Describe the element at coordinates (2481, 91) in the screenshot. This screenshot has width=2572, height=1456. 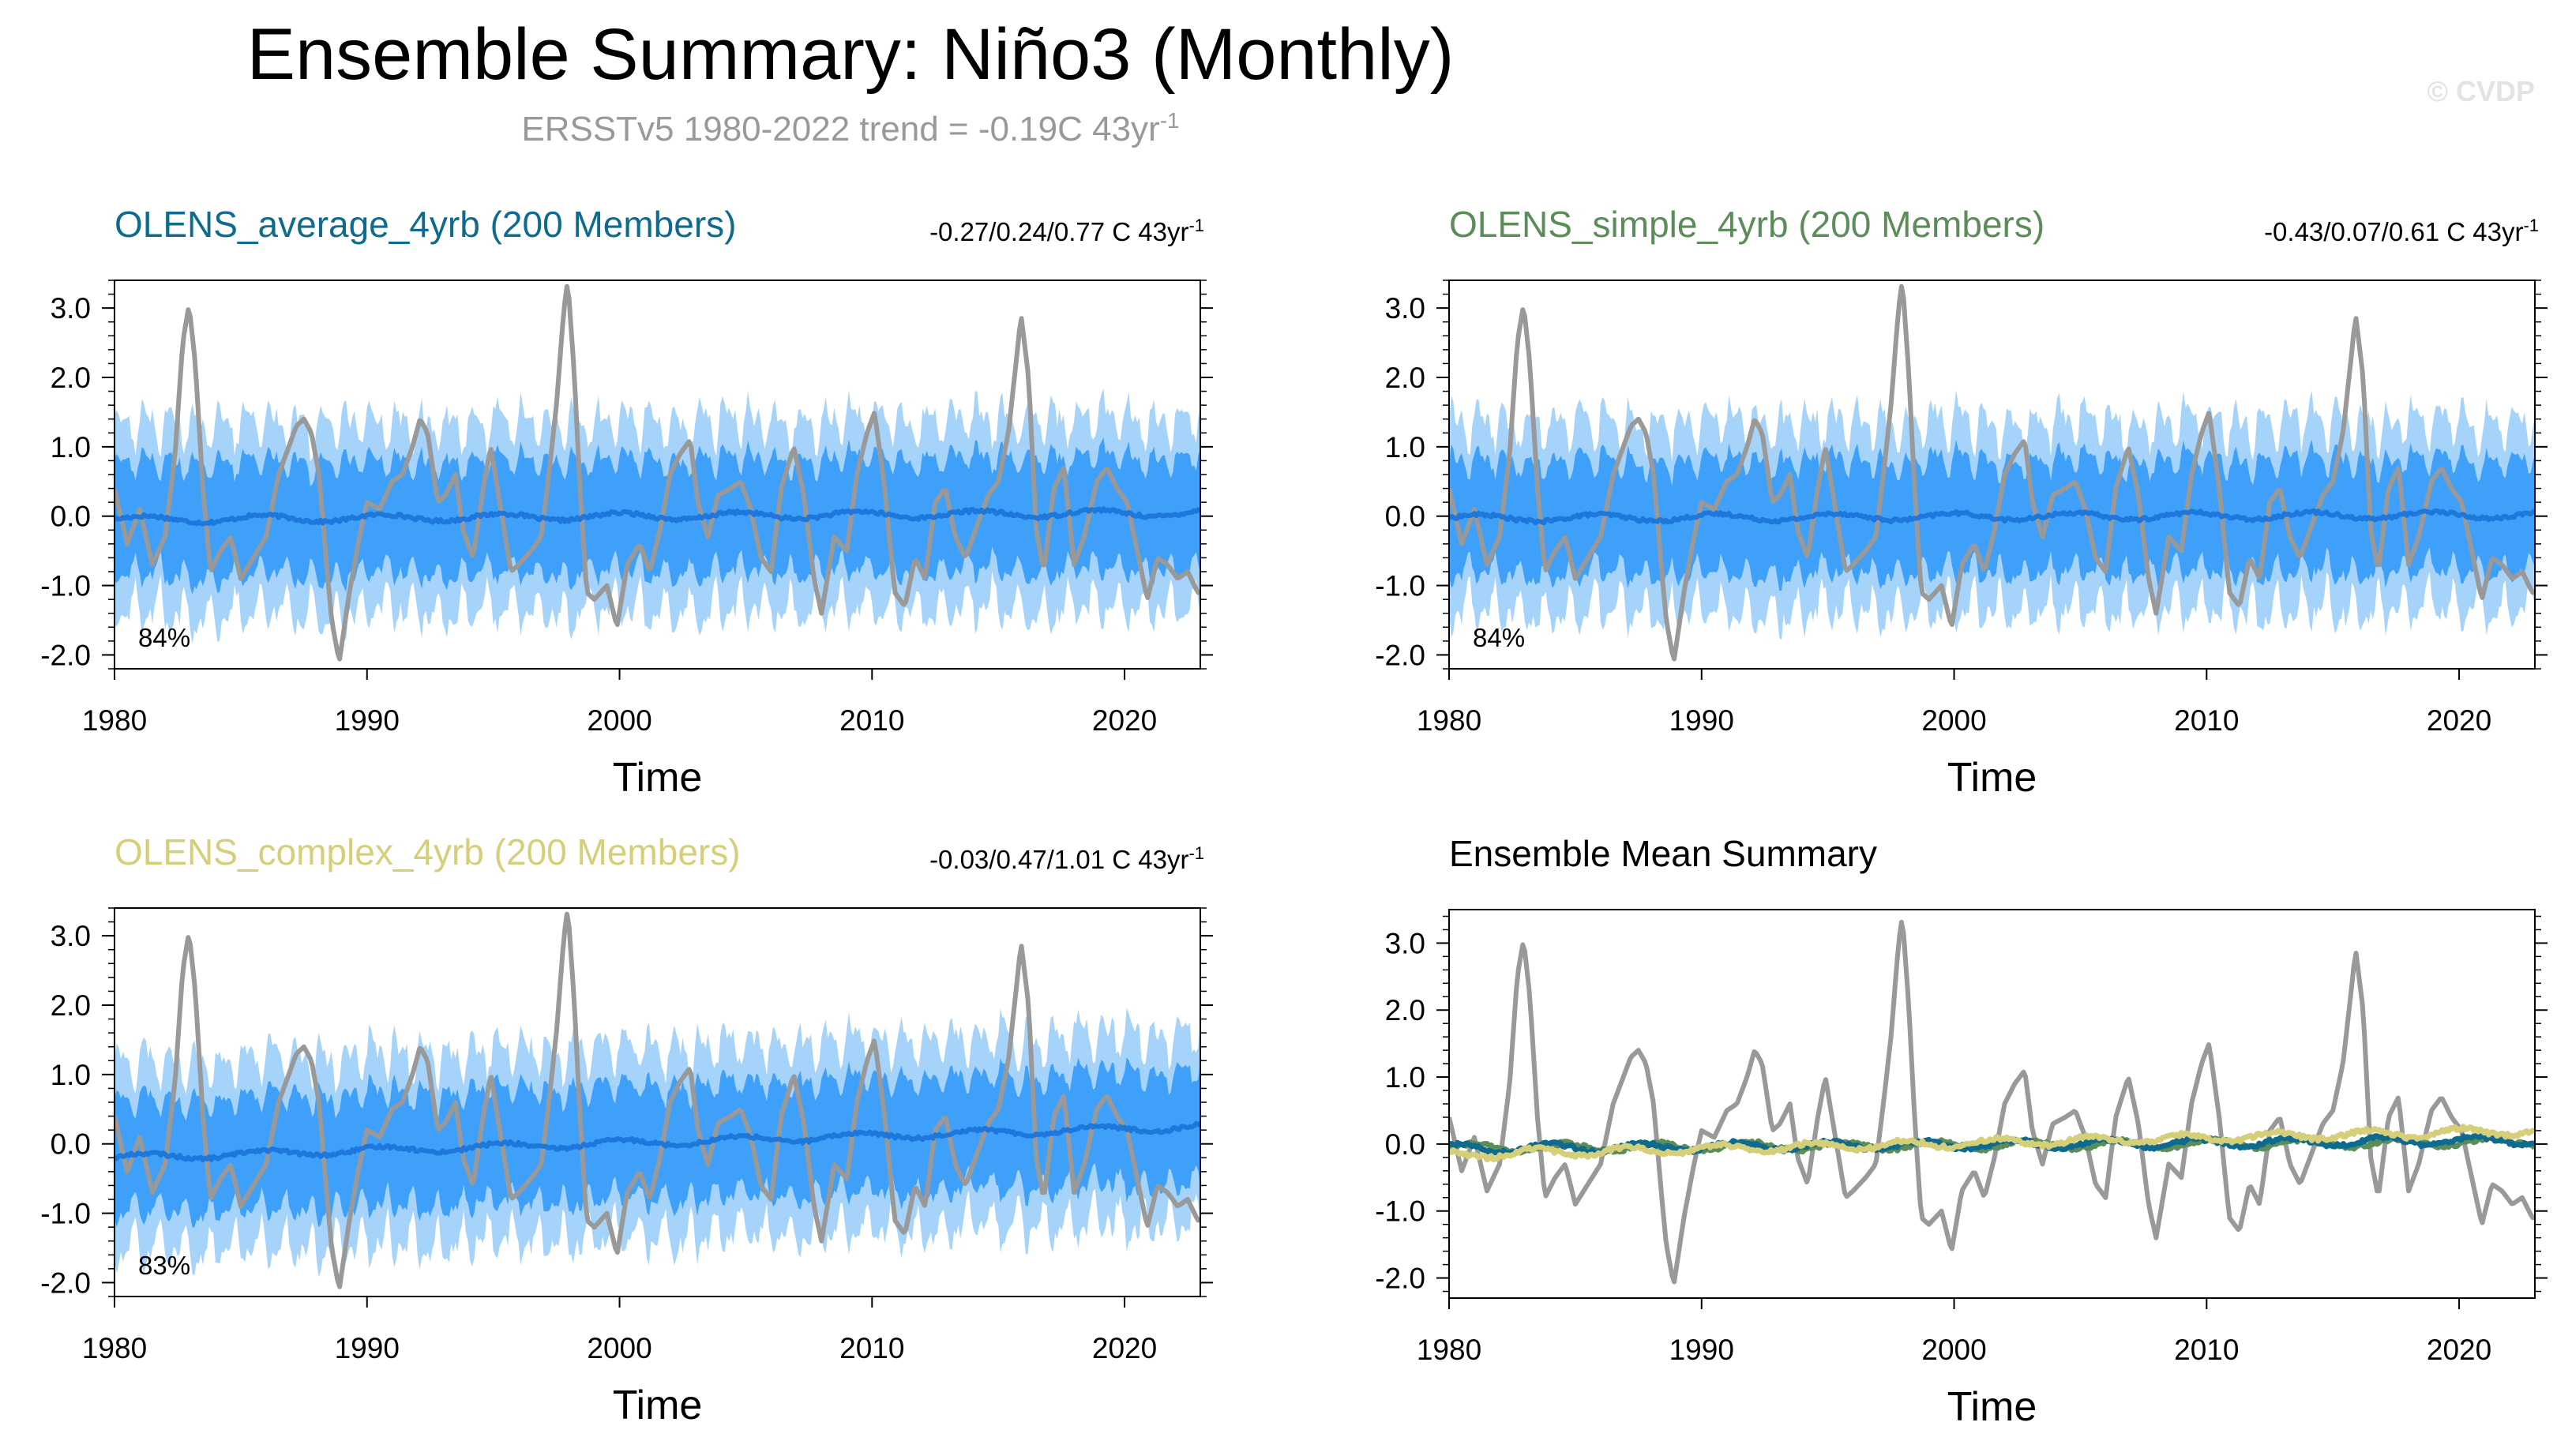
I see `watermark: © CVDP` at that location.